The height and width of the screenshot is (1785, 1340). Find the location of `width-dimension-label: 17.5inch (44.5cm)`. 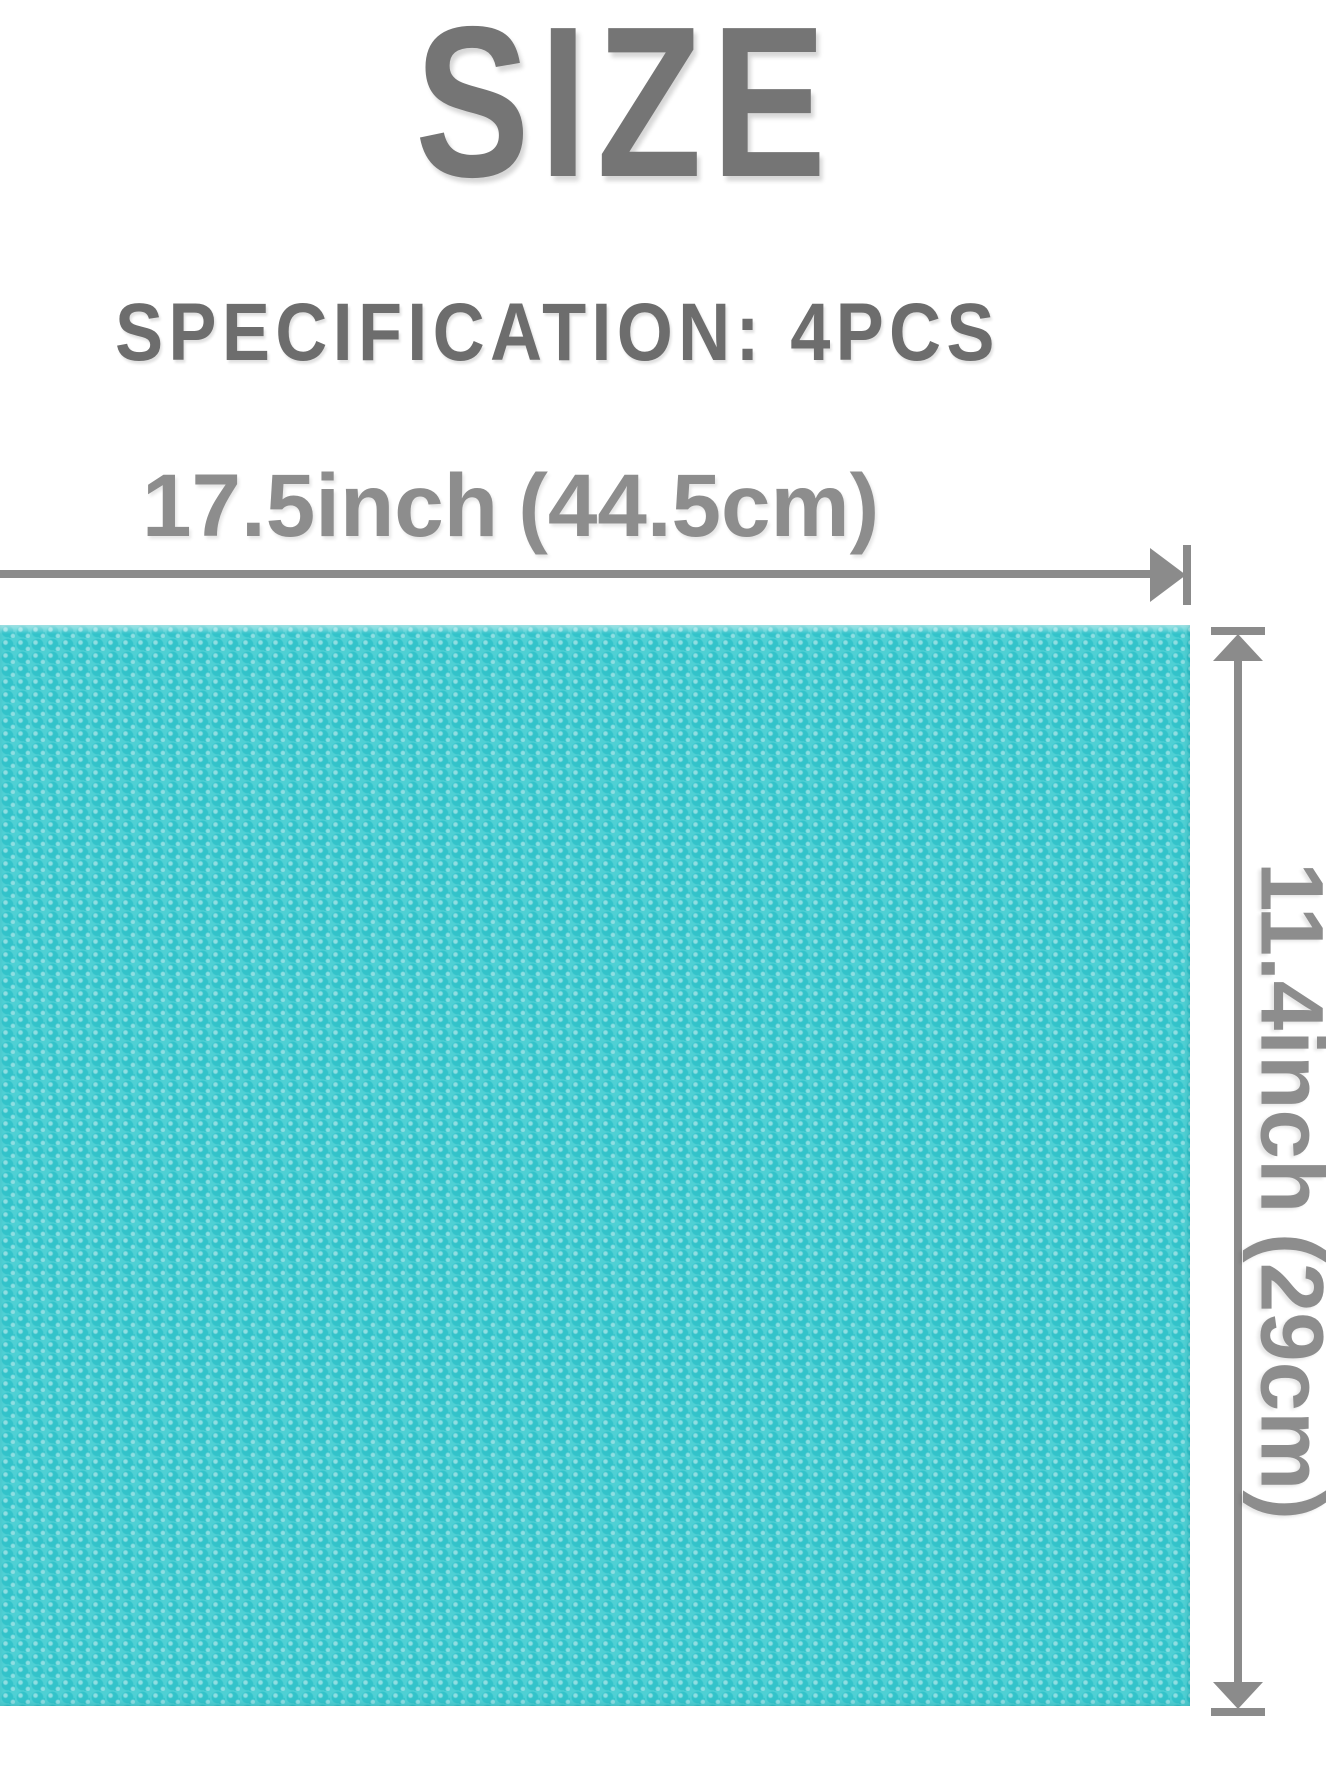

width-dimension-label: 17.5inch (44.5cm) is located at coordinates (510, 505).